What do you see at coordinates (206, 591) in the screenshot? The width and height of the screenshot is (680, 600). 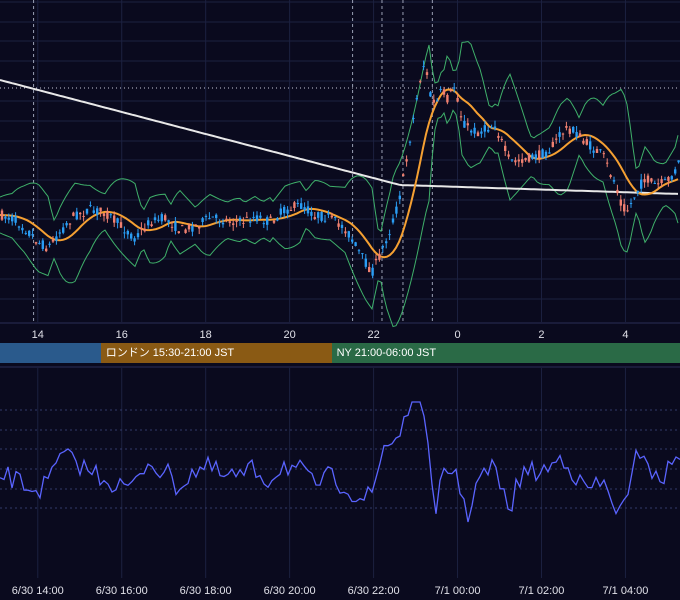 I see `oscillator-x-tick-label: 6/30 18:00` at bounding box center [206, 591].